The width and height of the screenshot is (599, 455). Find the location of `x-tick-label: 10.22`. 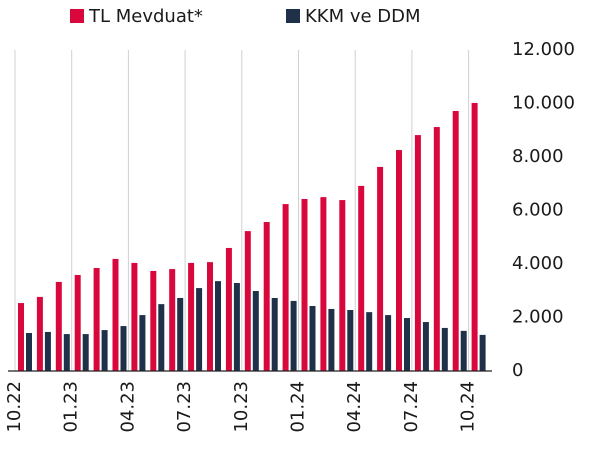

x-tick-label: 10.22 is located at coordinates (14, 407).